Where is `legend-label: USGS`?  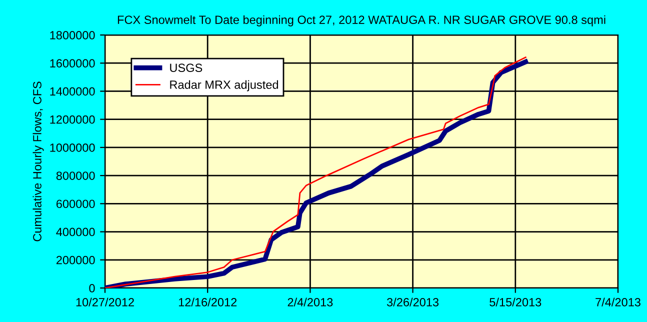 legend-label: USGS is located at coordinates (186, 68).